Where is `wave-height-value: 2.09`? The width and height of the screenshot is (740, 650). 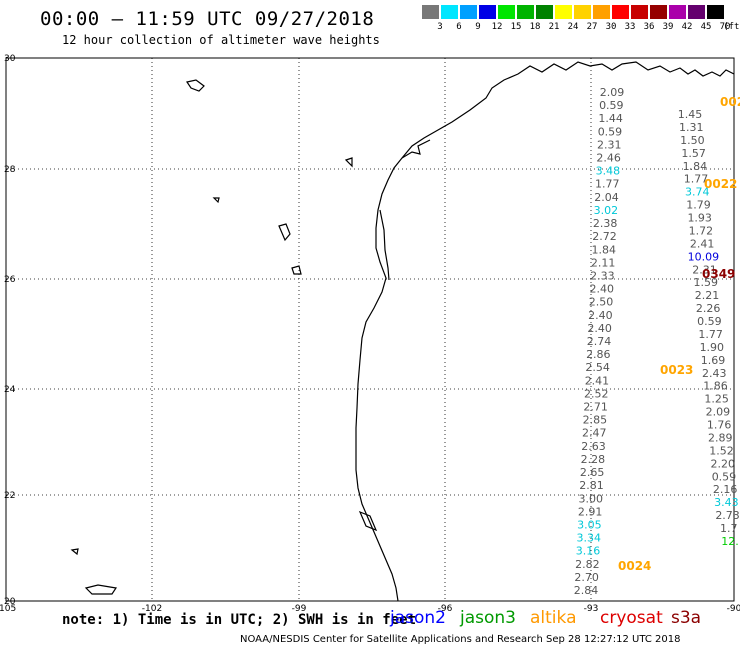 wave-height-value: 2.09 is located at coordinates (612, 92).